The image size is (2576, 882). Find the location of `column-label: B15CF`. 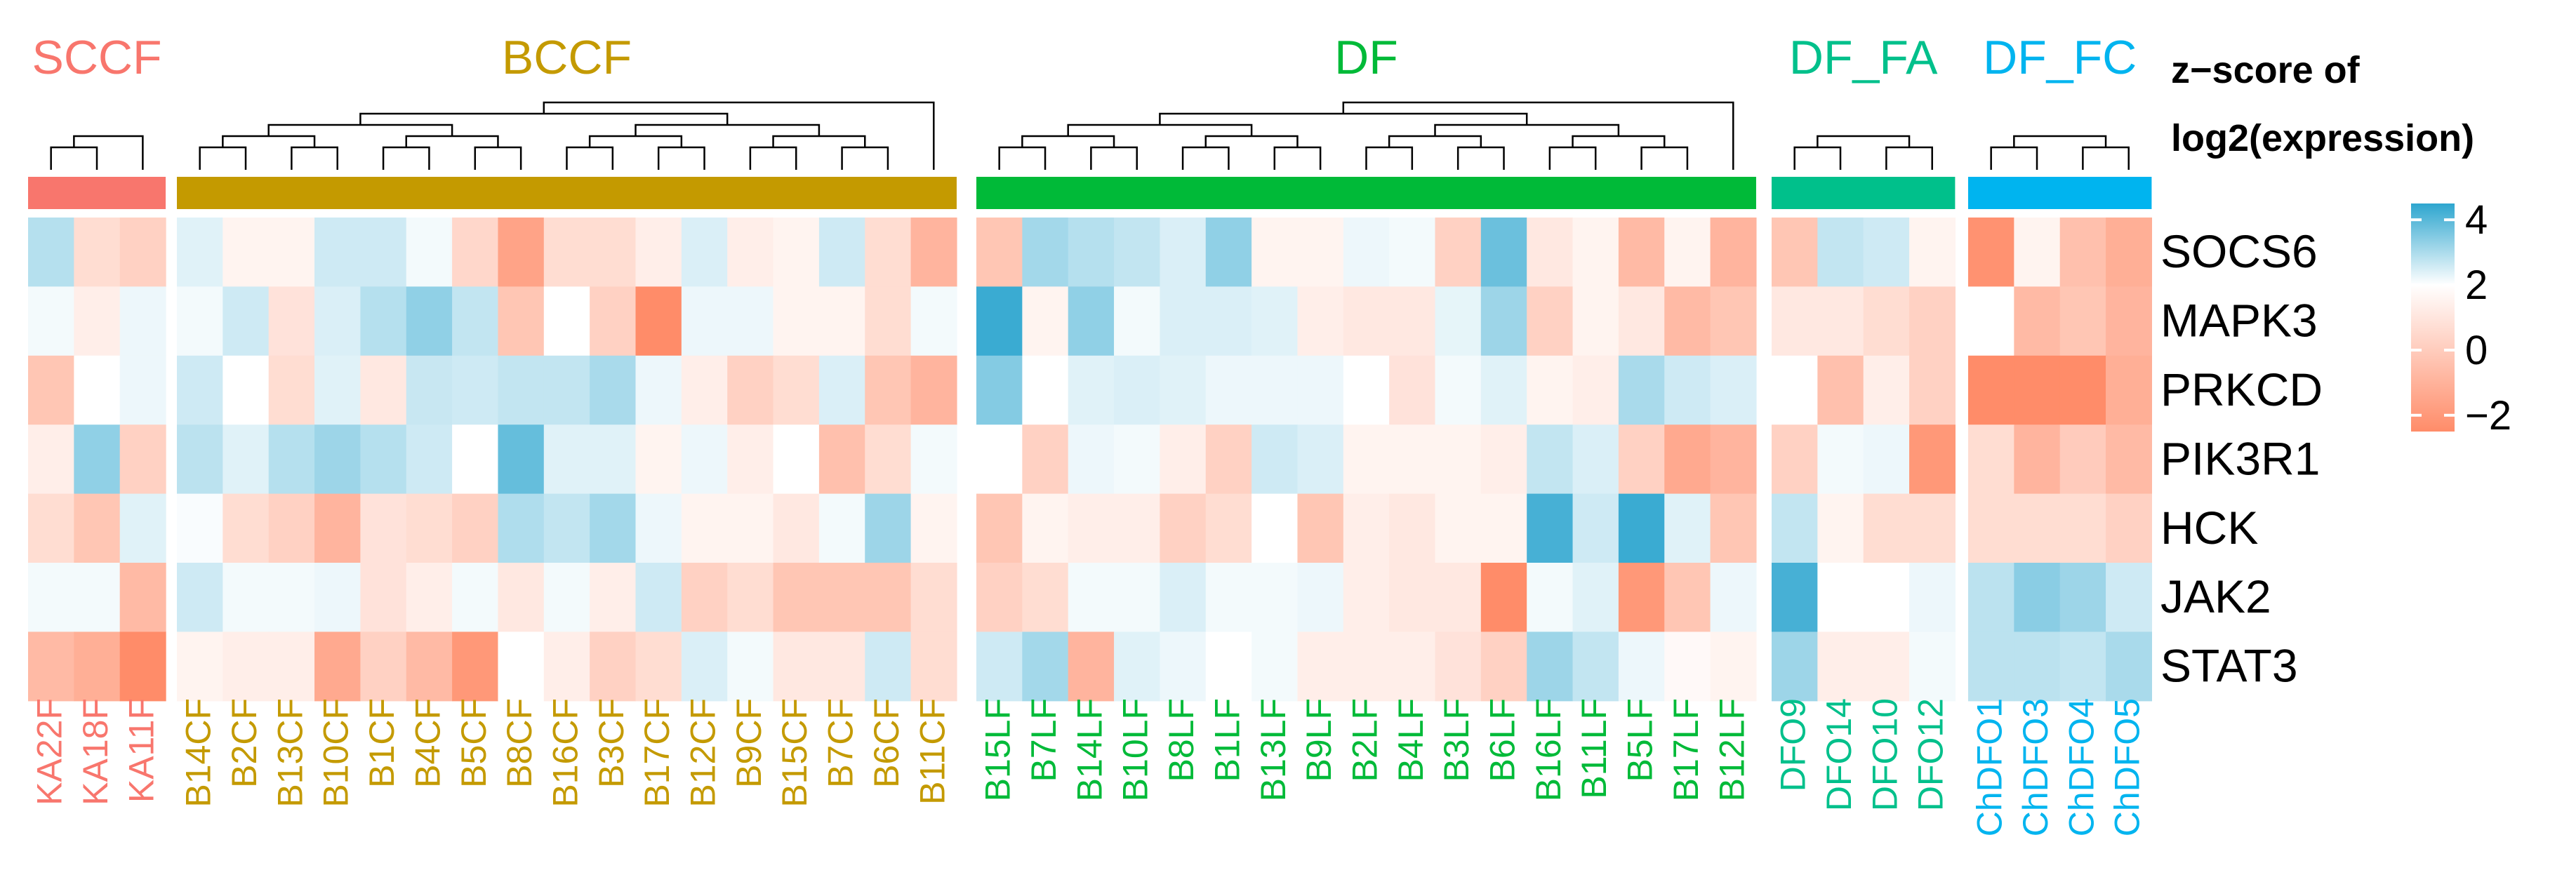

column-label: B15CF is located at coordinates (795, 753).